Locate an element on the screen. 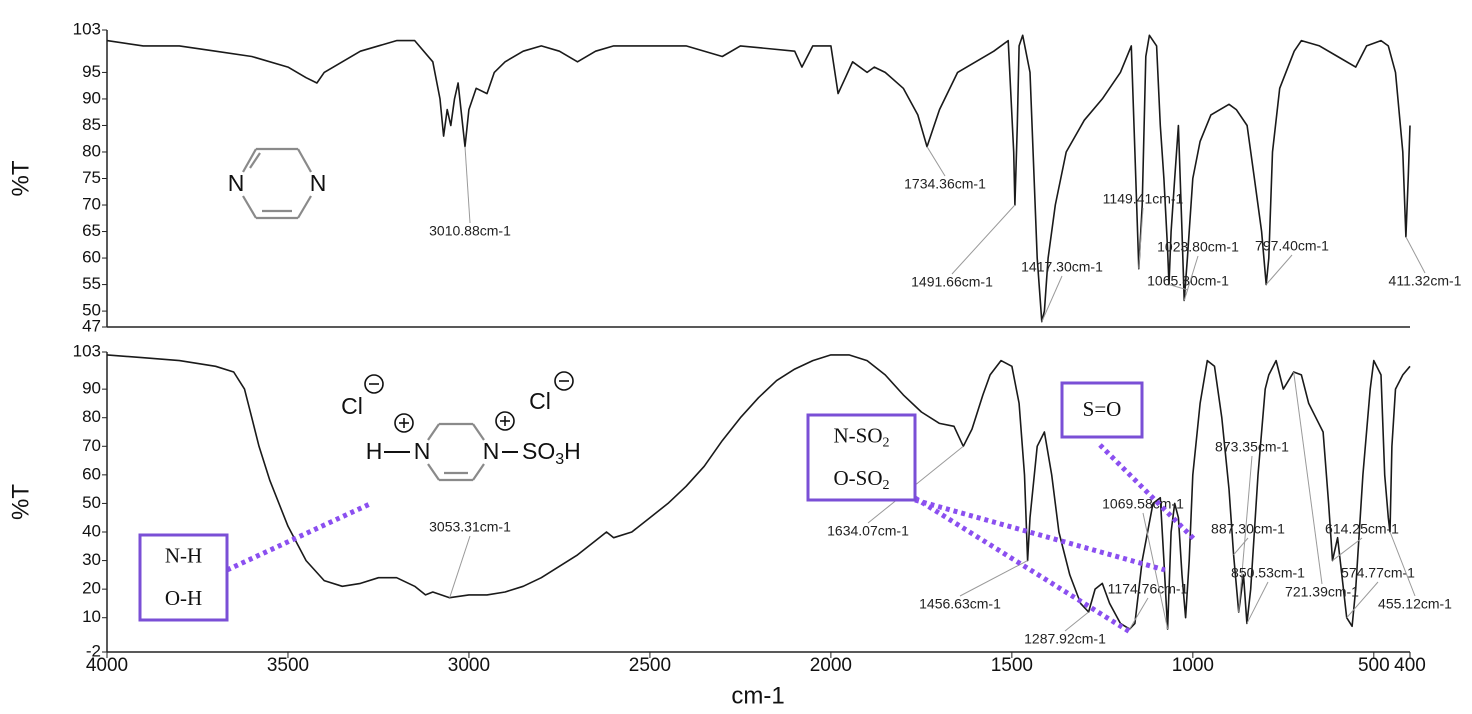  atom-label: SO is located at coordinates (538, 451).